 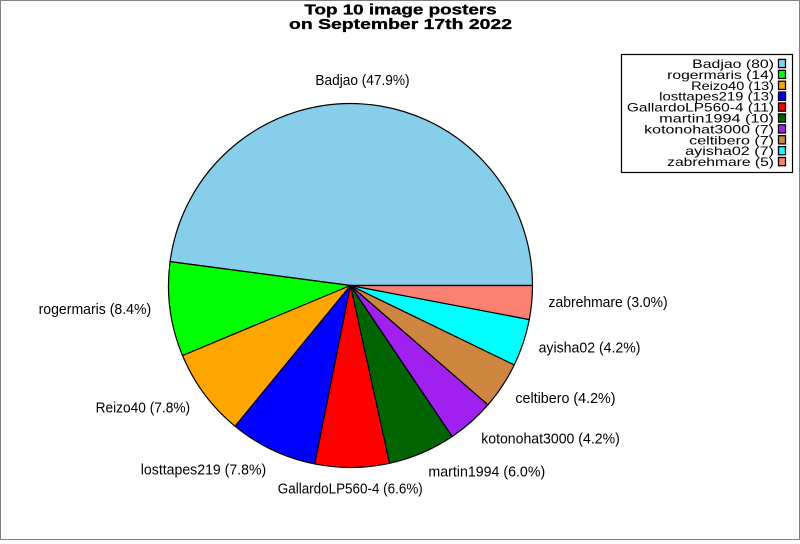 What do you see at coordinates (720, 162) in the screenshot?
I see `svg-text: zabrehmare (5)` at bounding box center [720, 162].